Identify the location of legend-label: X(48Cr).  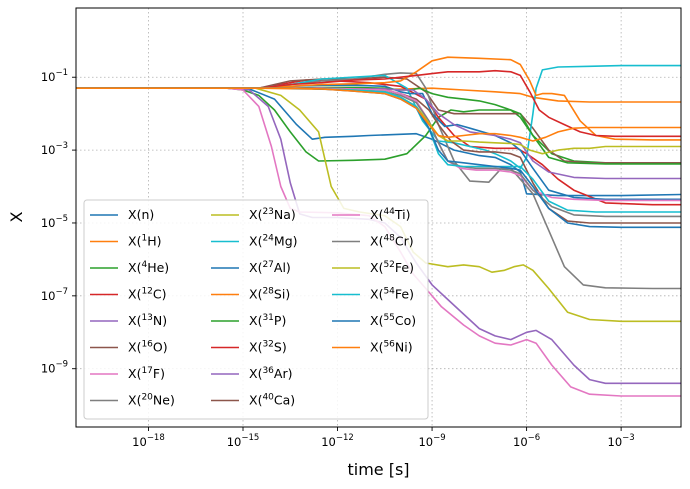
(392, 241).